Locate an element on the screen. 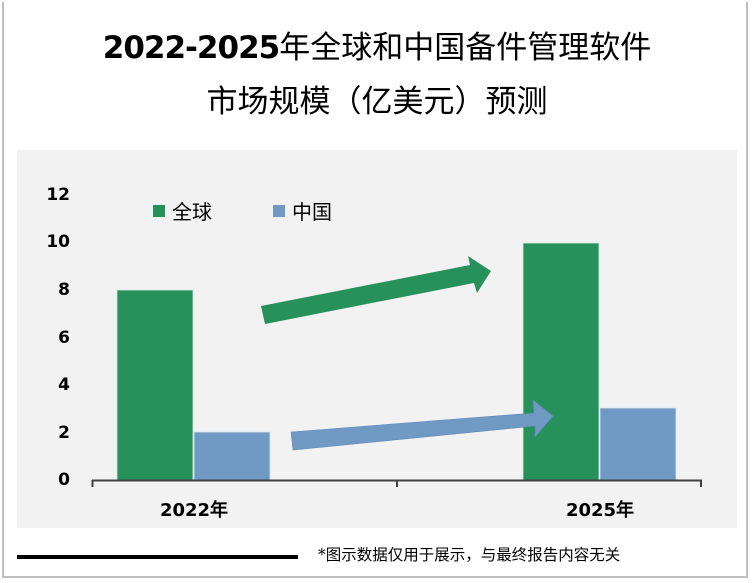 The height and width of the screenshot is (583, 754). x-label-2022: 2022年 is located at coordinates (194, 510).